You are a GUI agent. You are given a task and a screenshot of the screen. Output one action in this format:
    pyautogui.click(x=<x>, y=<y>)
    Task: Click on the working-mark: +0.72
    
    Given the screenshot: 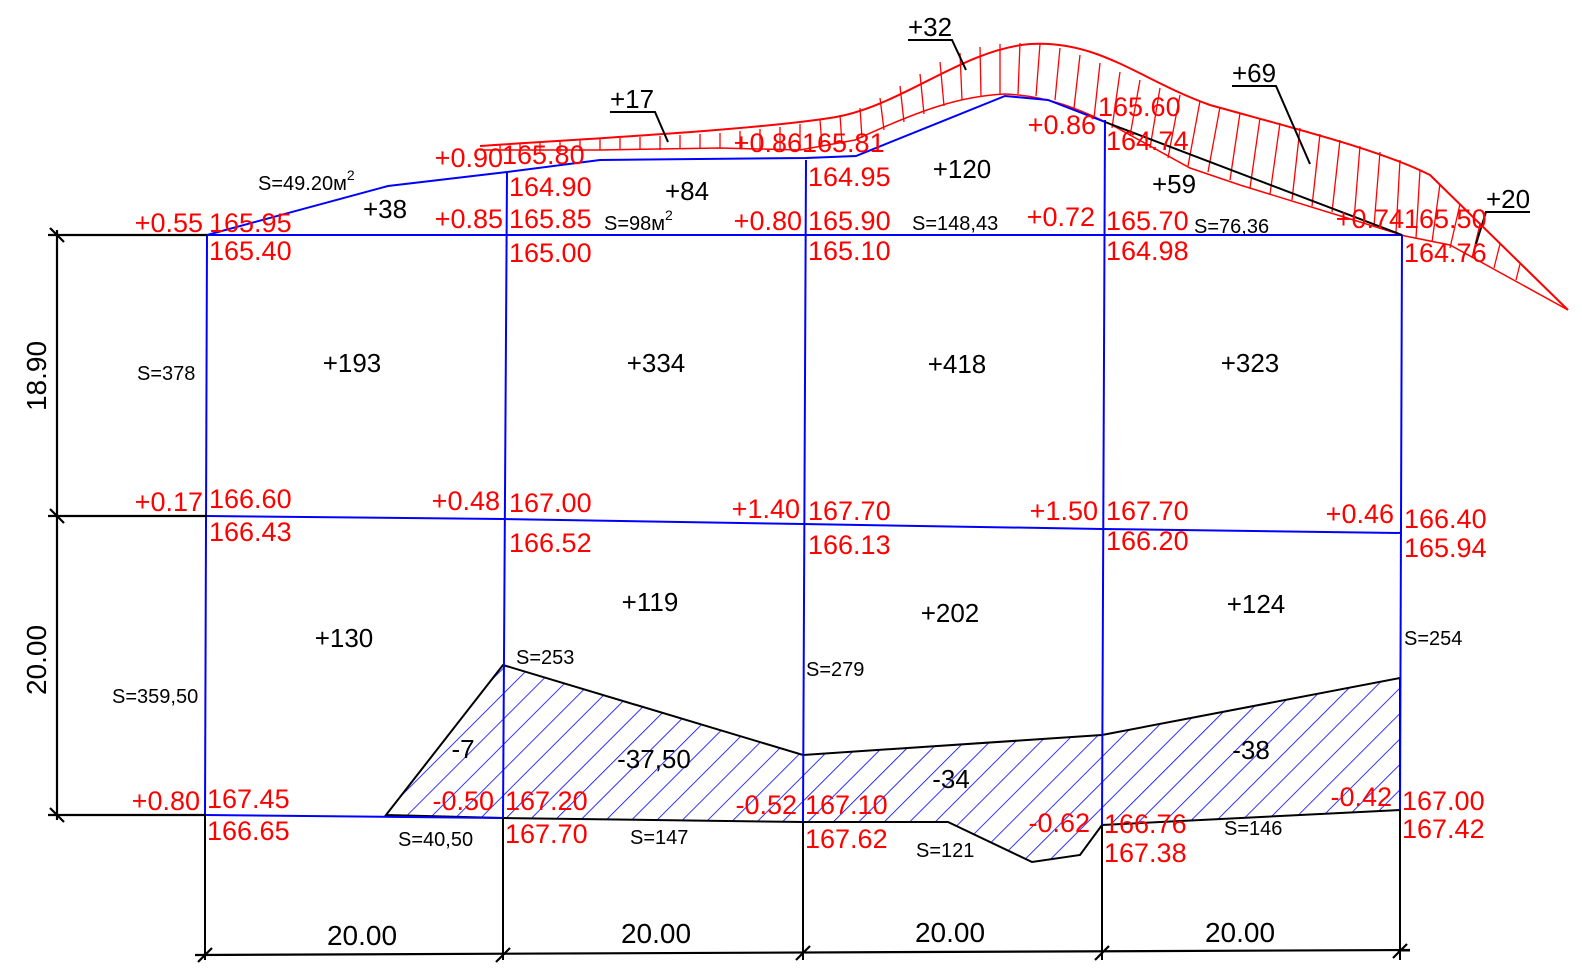 What is the action you would take?
    pyautogui.click(x=1061, y=217)
    